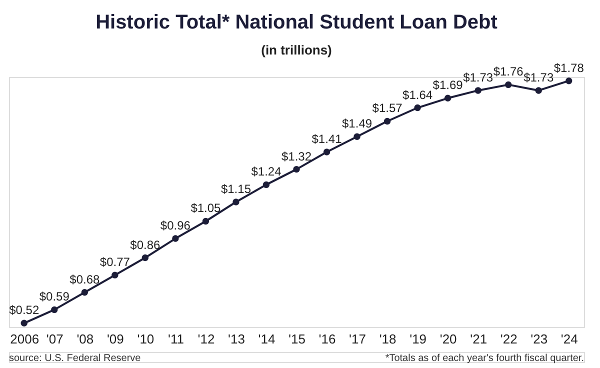 This screenshot has height=368, width=600. I want to click on source-note: source: U.S. Federal Reserve, so click(75, 358).